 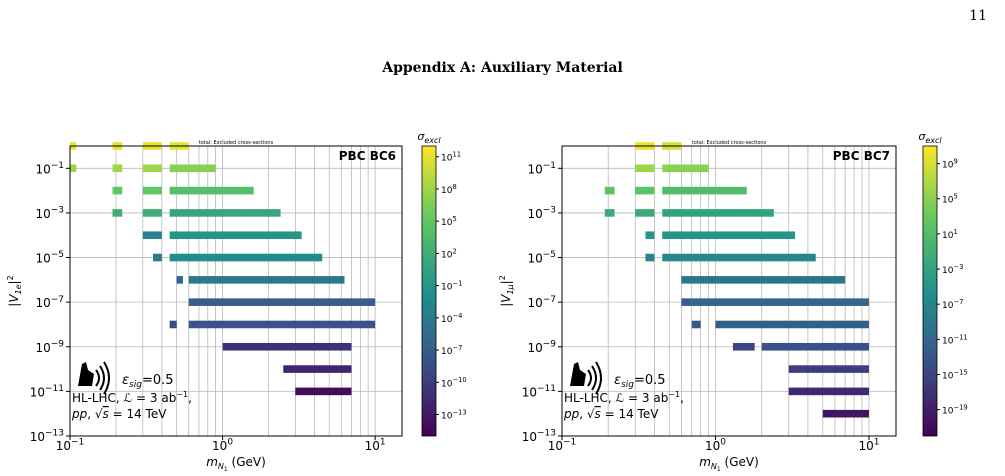 What do you see at coordinates (955, 410) in the screenshot?
I see `colorbar-tick-label: 10⁻¹⁹` at bounding box center [955, 410].